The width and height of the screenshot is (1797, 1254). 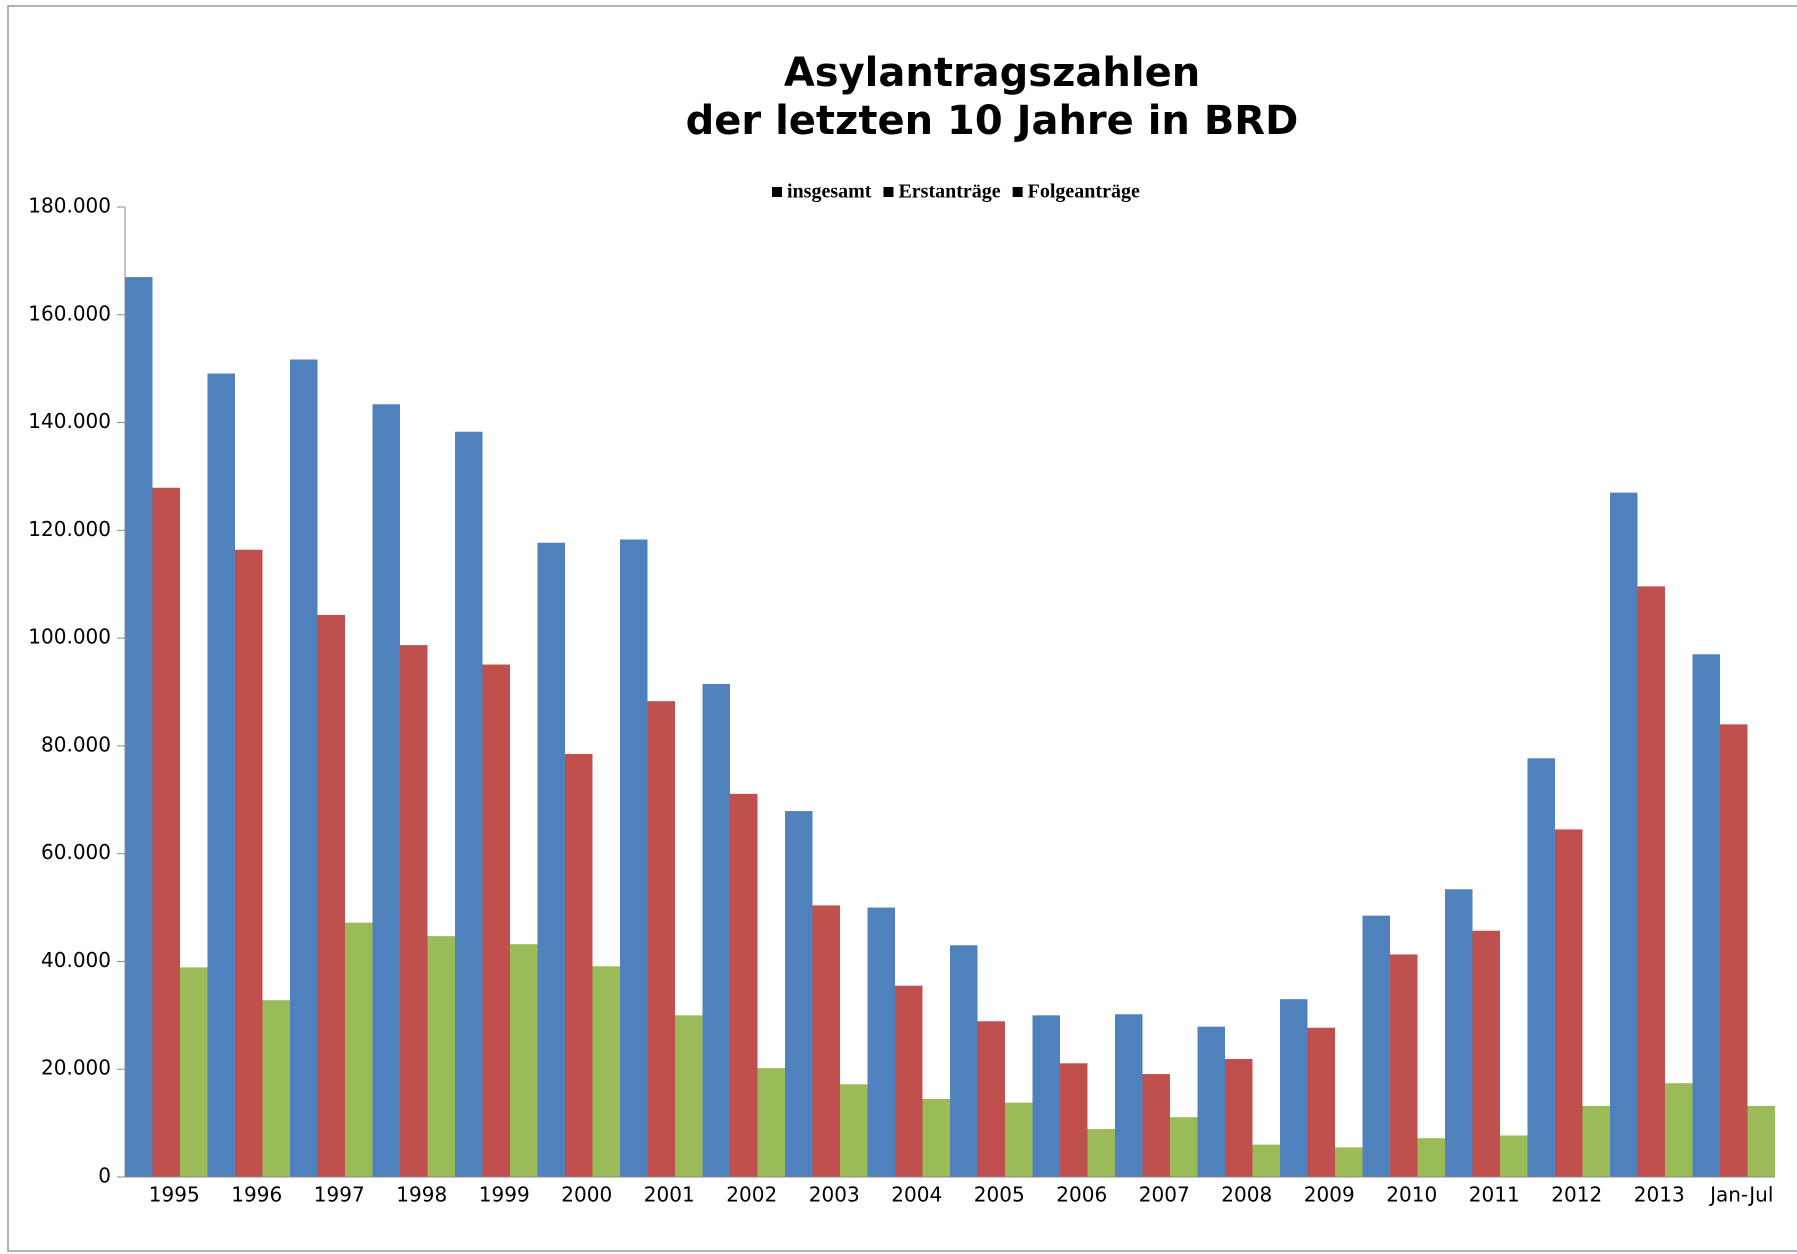 What do you see at coordinates (1659, 1195) in the screenshot?
I see `x-tick-label: 2013` at bounding box center [1659, 1195].